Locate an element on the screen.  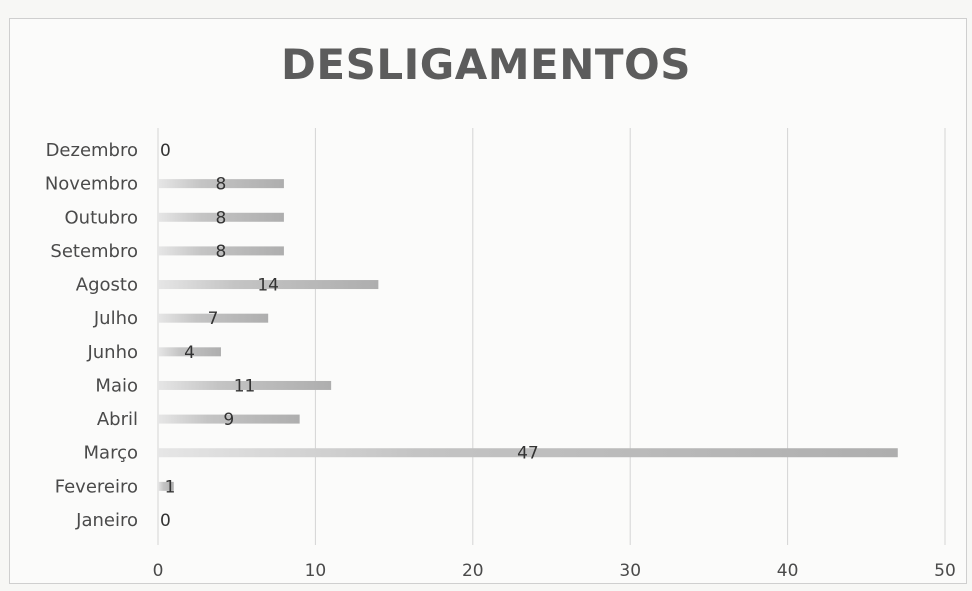
x-tick-label-50: 50 is located at coordinates (945, 571).